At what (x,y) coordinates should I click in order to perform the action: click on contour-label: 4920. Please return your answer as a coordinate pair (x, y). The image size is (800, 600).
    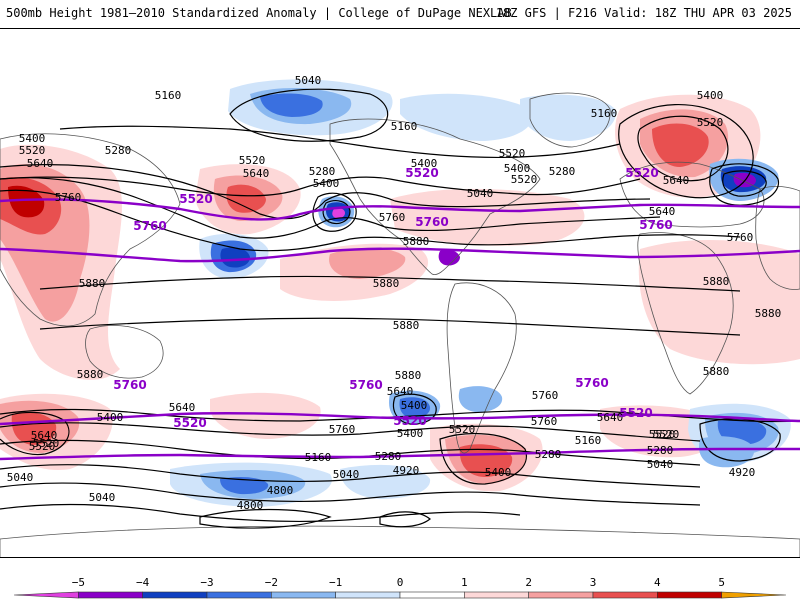
    Looking at the image, I should click on (742, 472).